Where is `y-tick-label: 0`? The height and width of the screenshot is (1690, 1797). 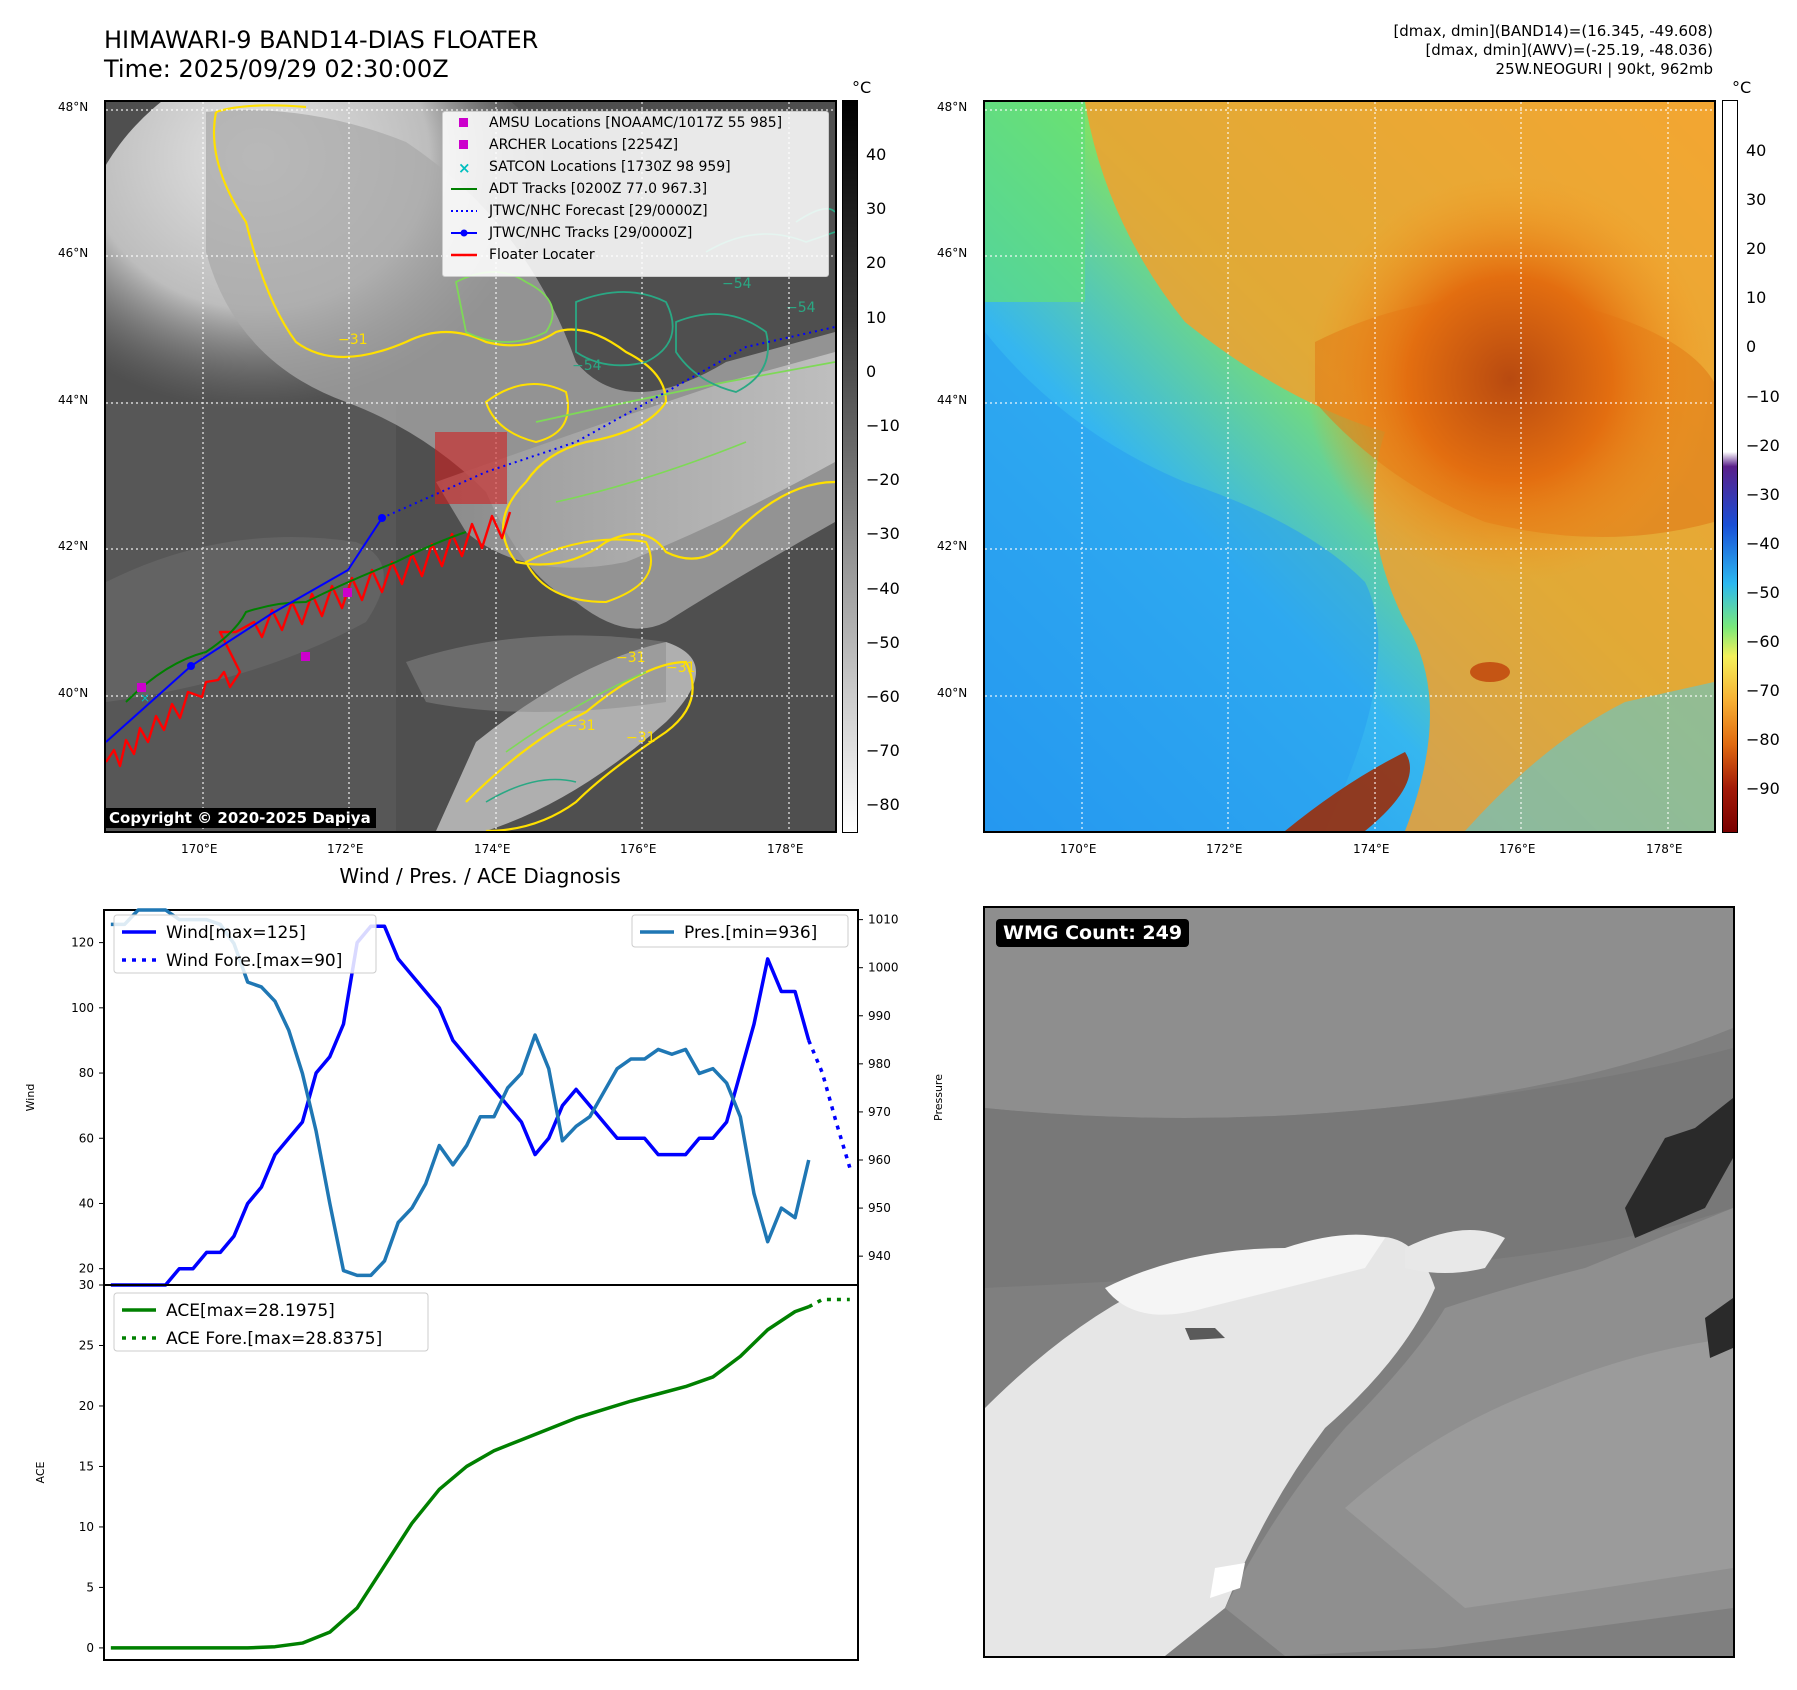
y-tick-label: 0 is located at coordinates (90, 1648).